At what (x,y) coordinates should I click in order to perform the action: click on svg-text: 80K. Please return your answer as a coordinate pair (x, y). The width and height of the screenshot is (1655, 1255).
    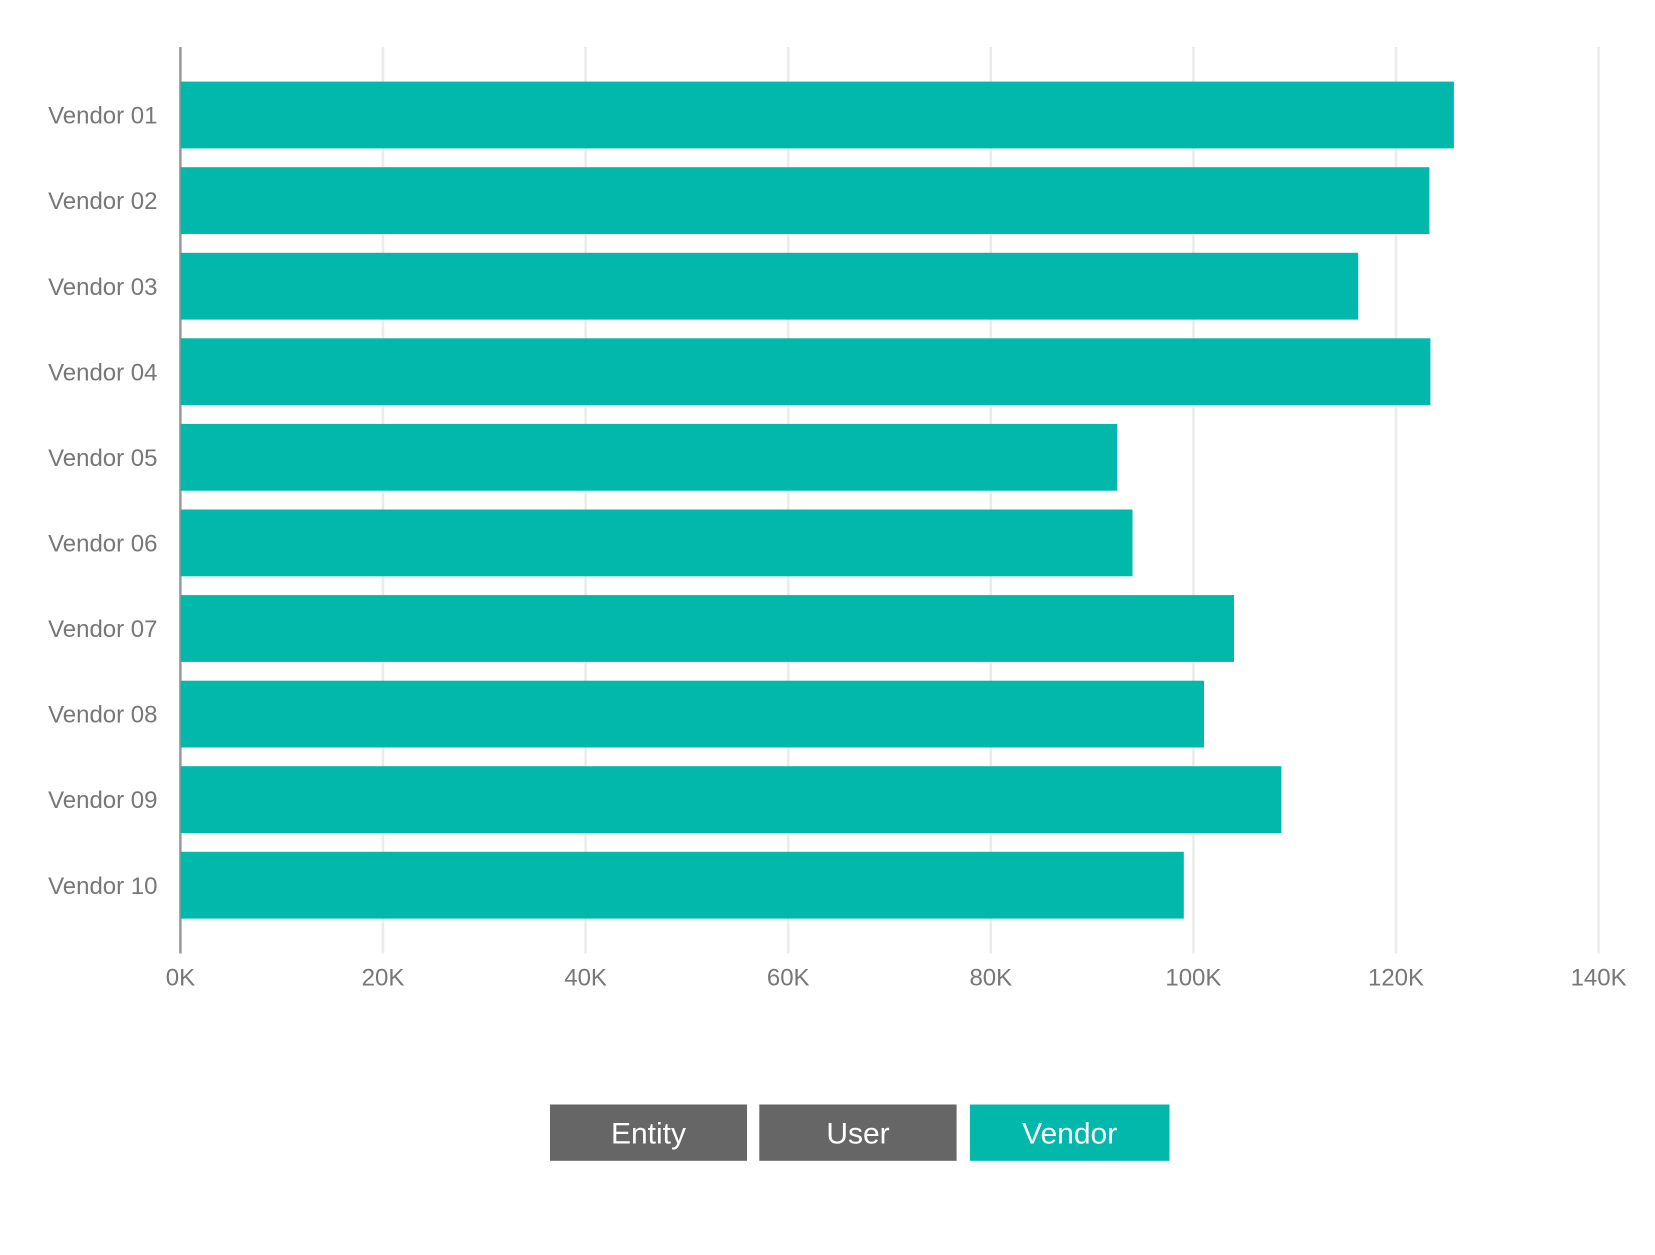
    Looking at the image, I should click on (990, 978).